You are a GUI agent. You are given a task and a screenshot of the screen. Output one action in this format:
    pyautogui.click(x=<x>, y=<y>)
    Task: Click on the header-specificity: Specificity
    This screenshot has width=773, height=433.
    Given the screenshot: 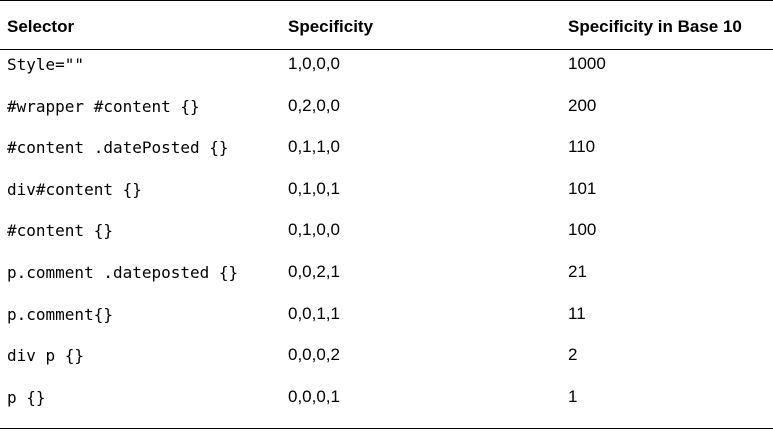 What is the action you would take?
    pyautogui.click(x=331, y=26)
    